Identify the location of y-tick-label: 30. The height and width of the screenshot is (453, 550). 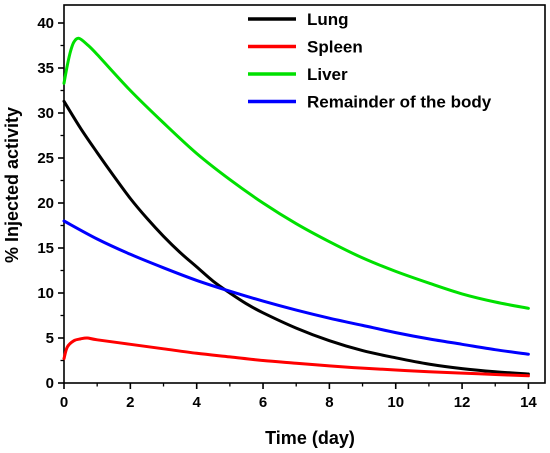
(45, 113).